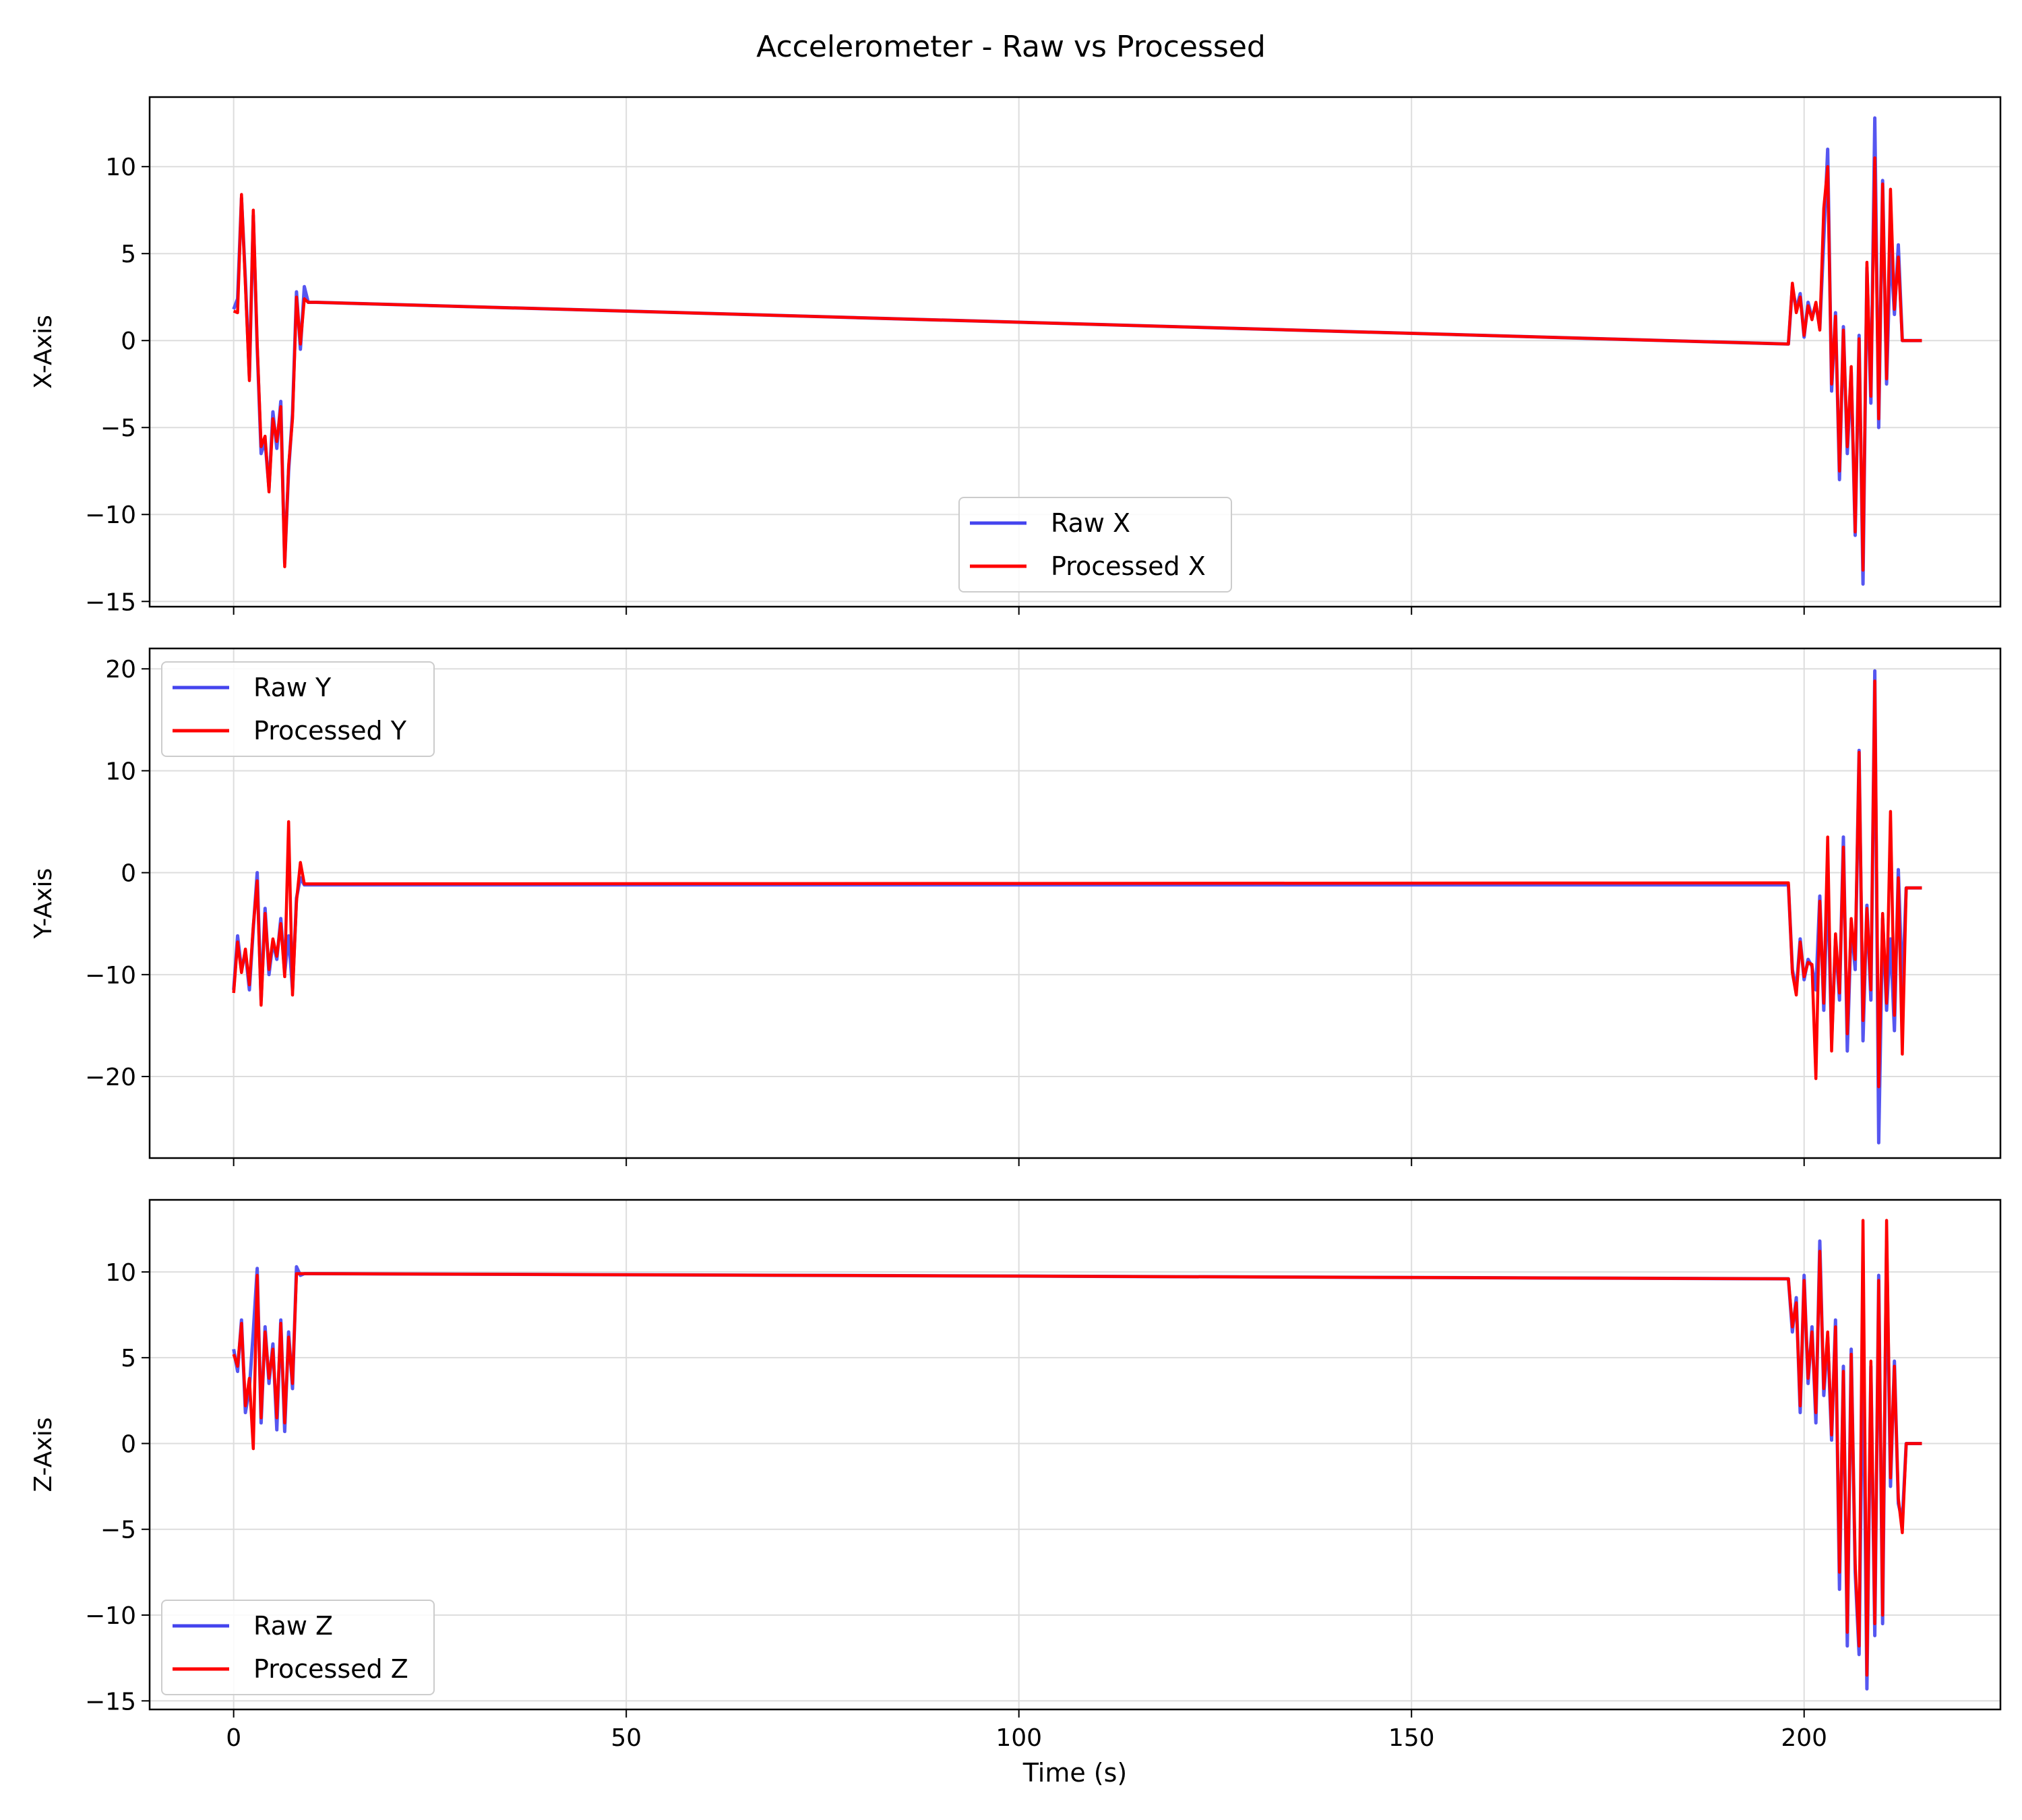 This screenshot has height=1820, width=2022. Describe the element at coordinates (292, 687) in the screenshot. I see `legend-label: Raw Y` at that location.